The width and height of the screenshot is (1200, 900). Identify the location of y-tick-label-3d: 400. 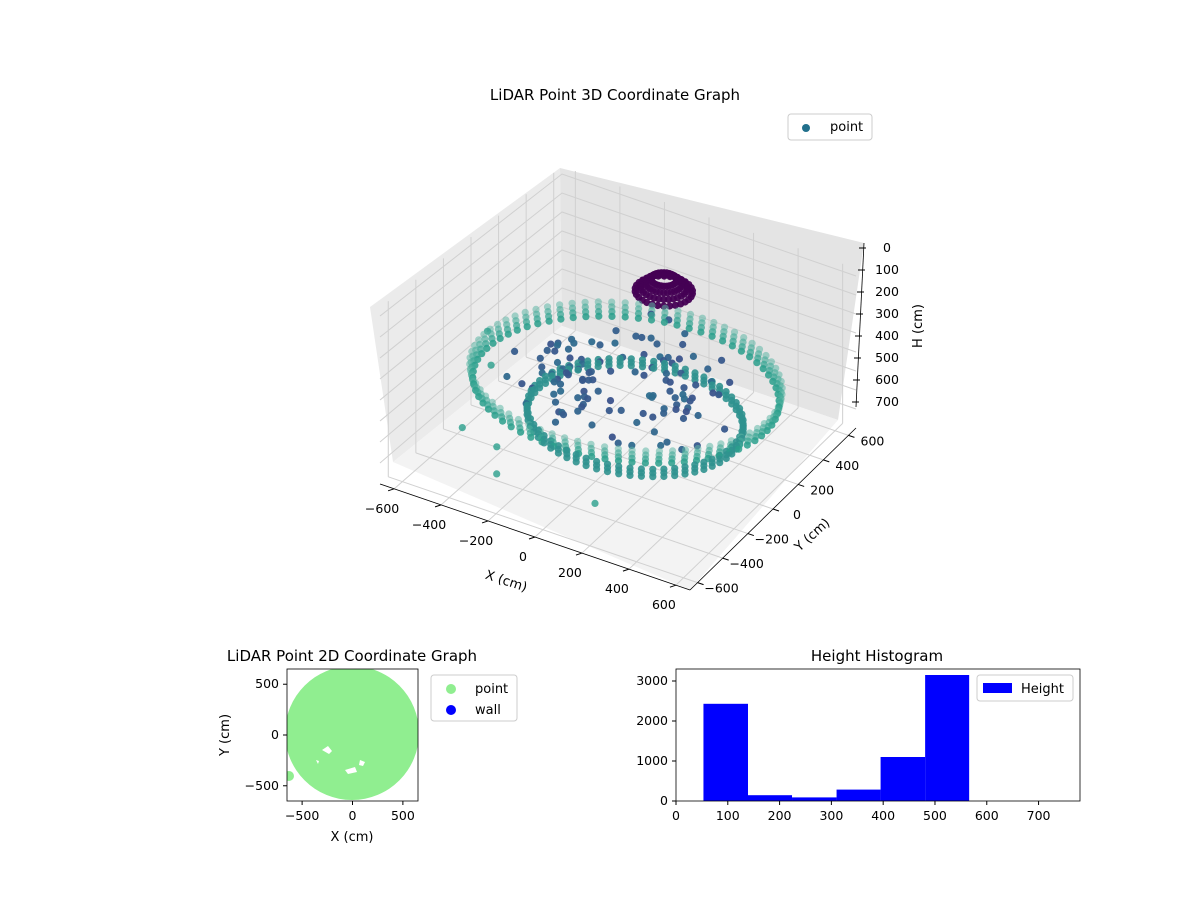
(847, 465).